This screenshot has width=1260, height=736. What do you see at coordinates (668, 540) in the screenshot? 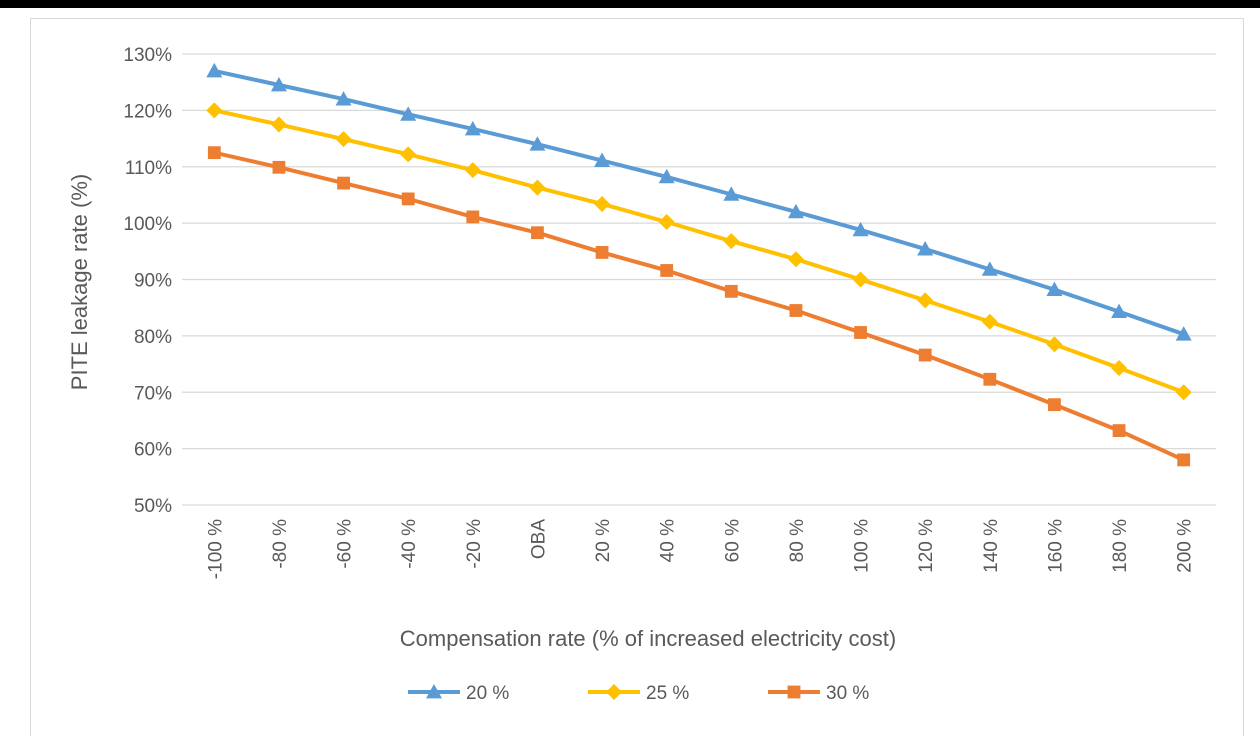
I see `x-tick-label: 40 %` at bounding box center [668, 540].